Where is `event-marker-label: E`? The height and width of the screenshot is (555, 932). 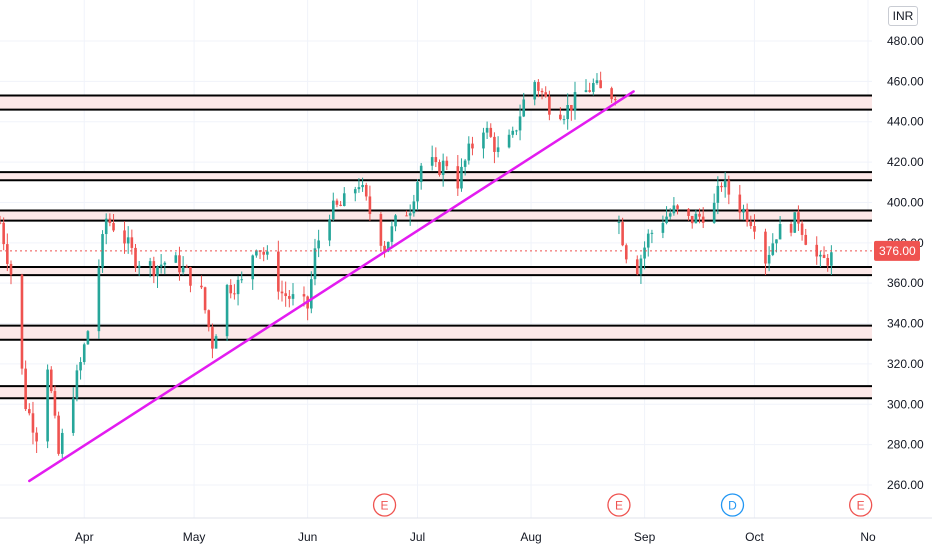 event-marker-label: E is located at coordinates (619, 506).